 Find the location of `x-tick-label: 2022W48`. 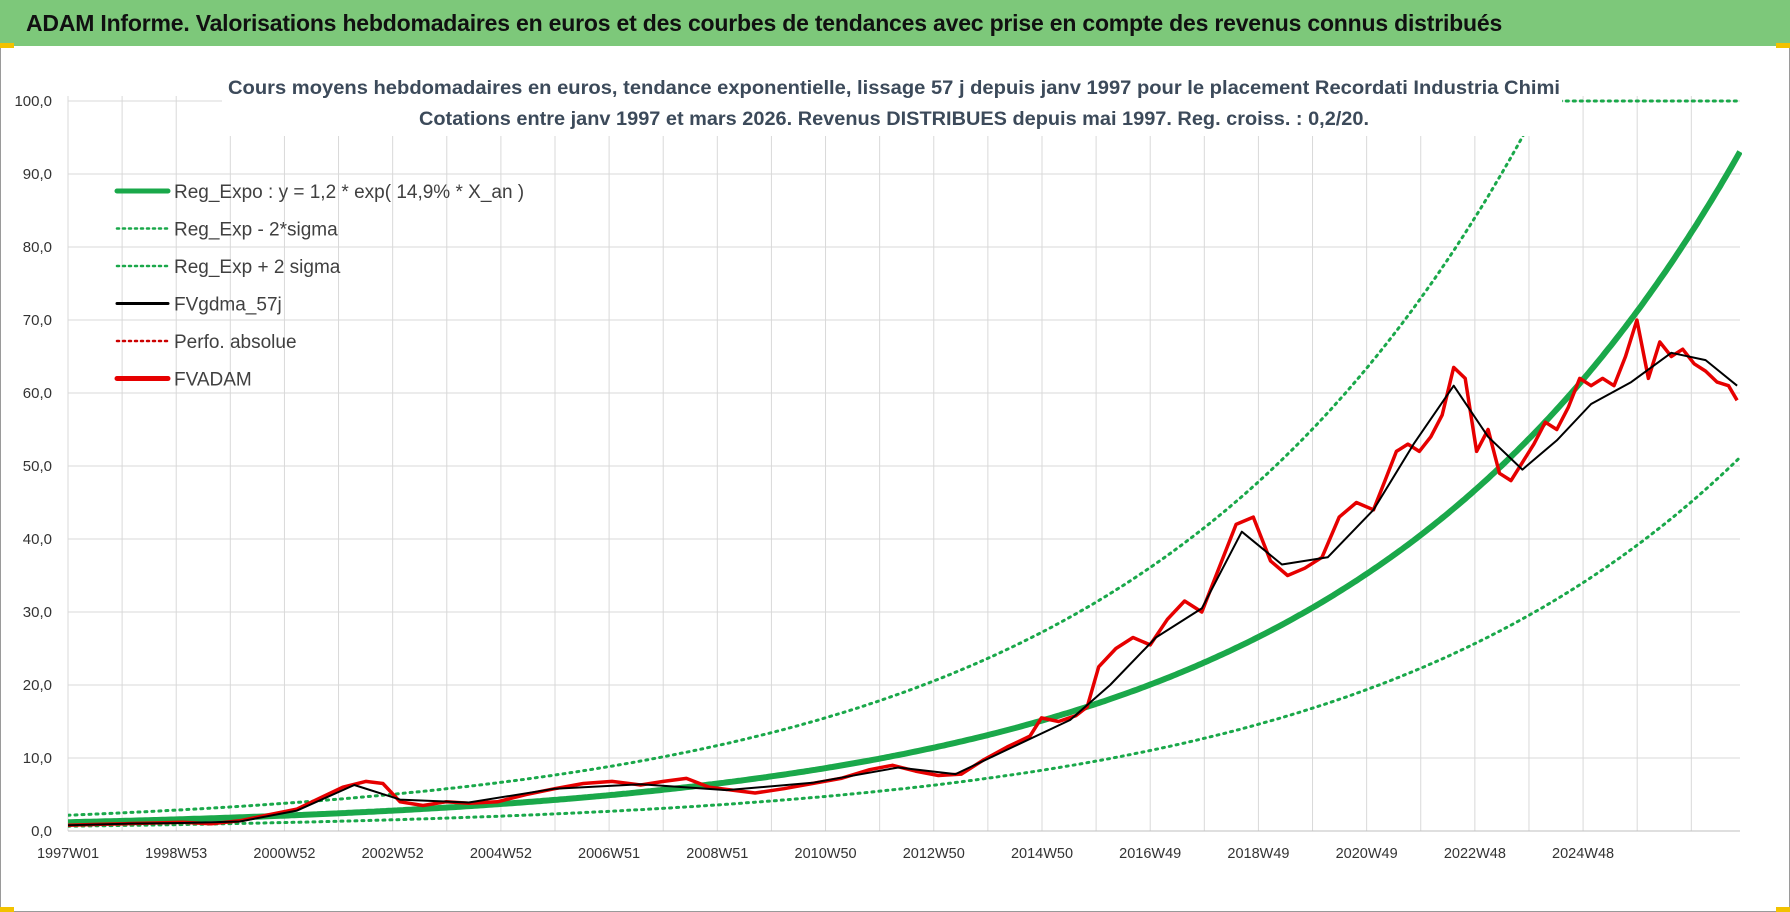

x-tick-label: 2022W48 is located at coordinates (1475, 854).